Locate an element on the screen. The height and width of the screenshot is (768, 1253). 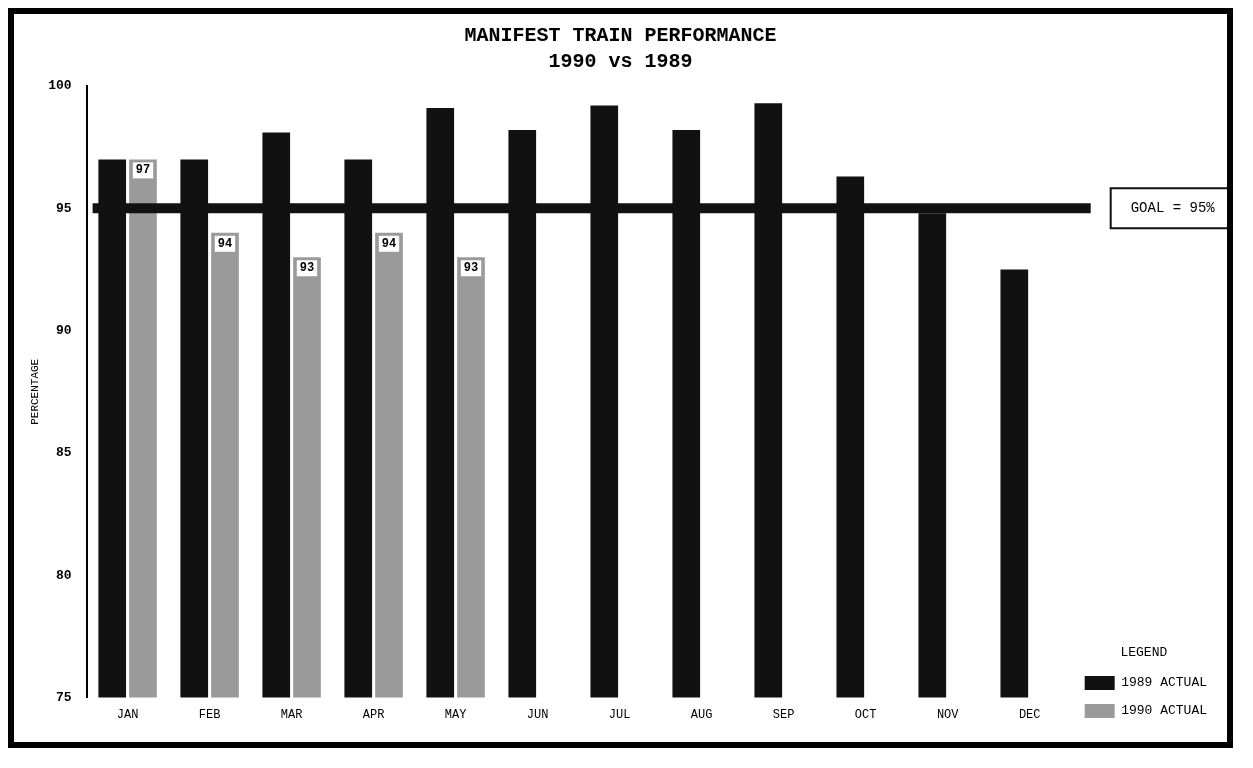
x-tick-label: APR is located at coordinates (373, 714).